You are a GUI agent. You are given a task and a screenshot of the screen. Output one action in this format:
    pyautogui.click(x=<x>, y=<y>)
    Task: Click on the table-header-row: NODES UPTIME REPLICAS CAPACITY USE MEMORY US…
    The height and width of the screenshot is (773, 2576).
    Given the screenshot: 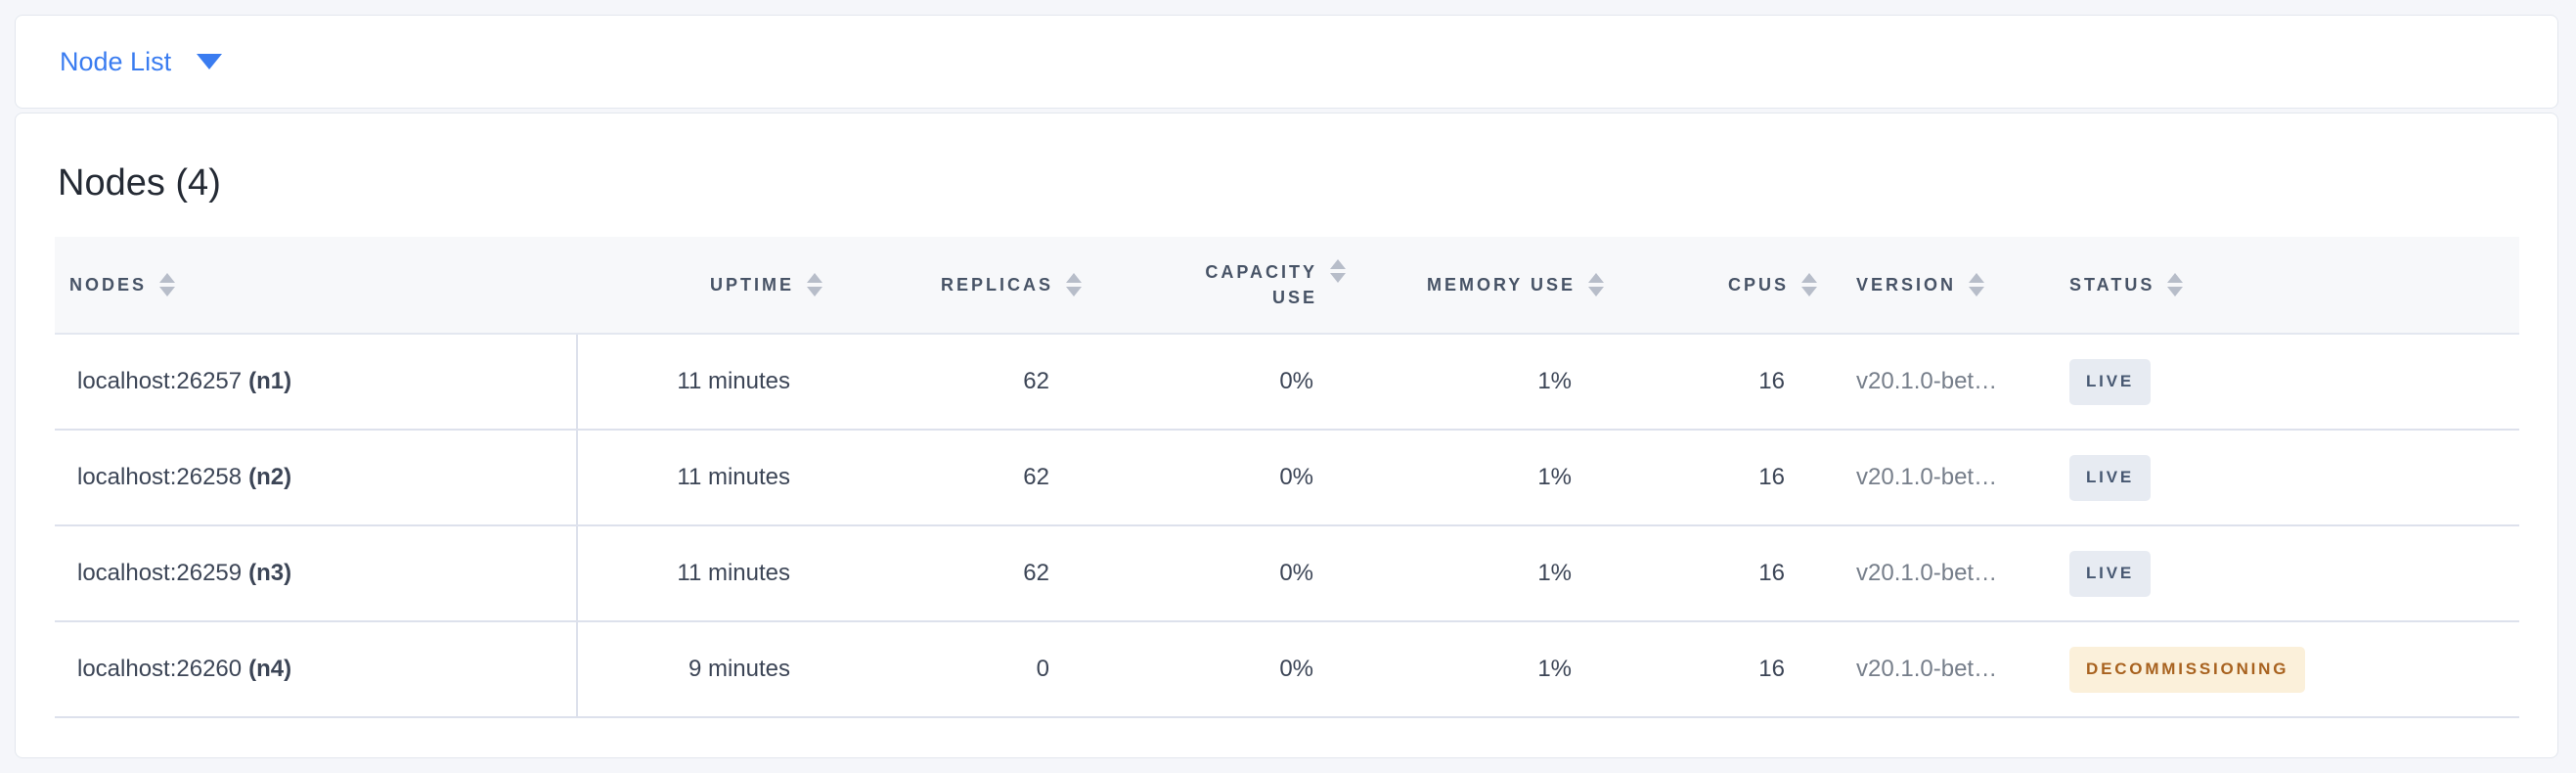 What is the action you would take?
    pyautogui.click(x=1287, y=286)
    